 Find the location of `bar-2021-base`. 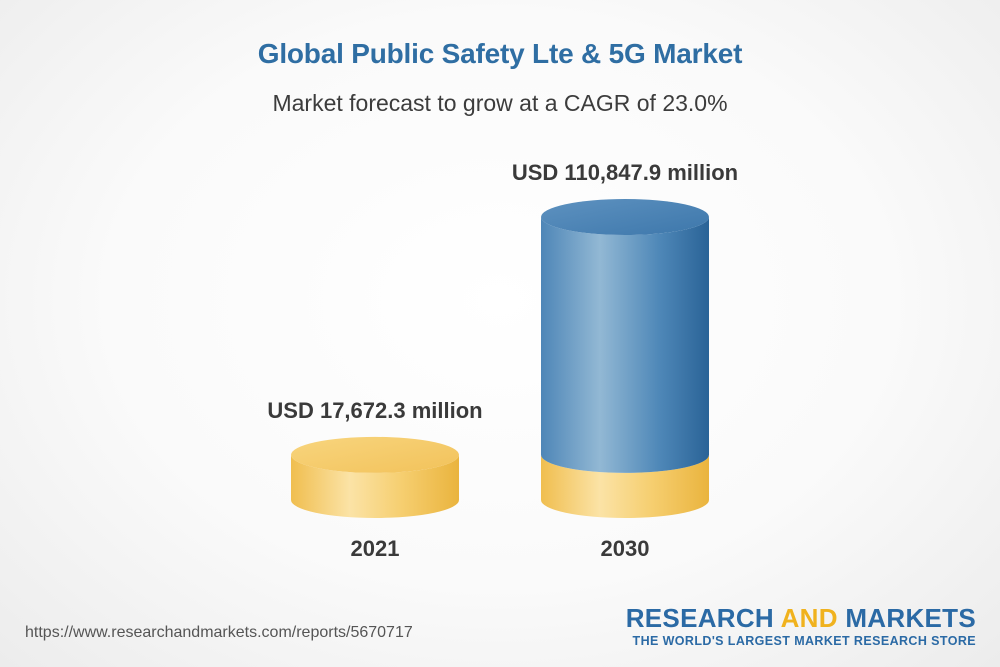

bar-2021-base is located at coordinates (375, 486).